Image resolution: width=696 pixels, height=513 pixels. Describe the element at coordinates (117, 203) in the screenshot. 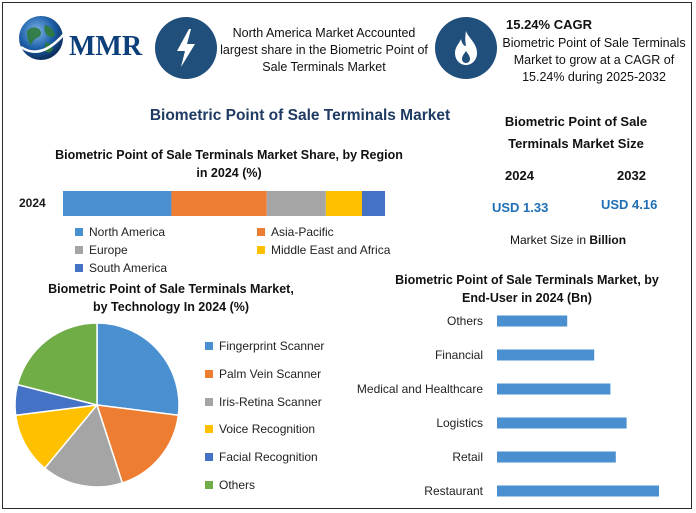

I see `region-bar-north-america` at that location.